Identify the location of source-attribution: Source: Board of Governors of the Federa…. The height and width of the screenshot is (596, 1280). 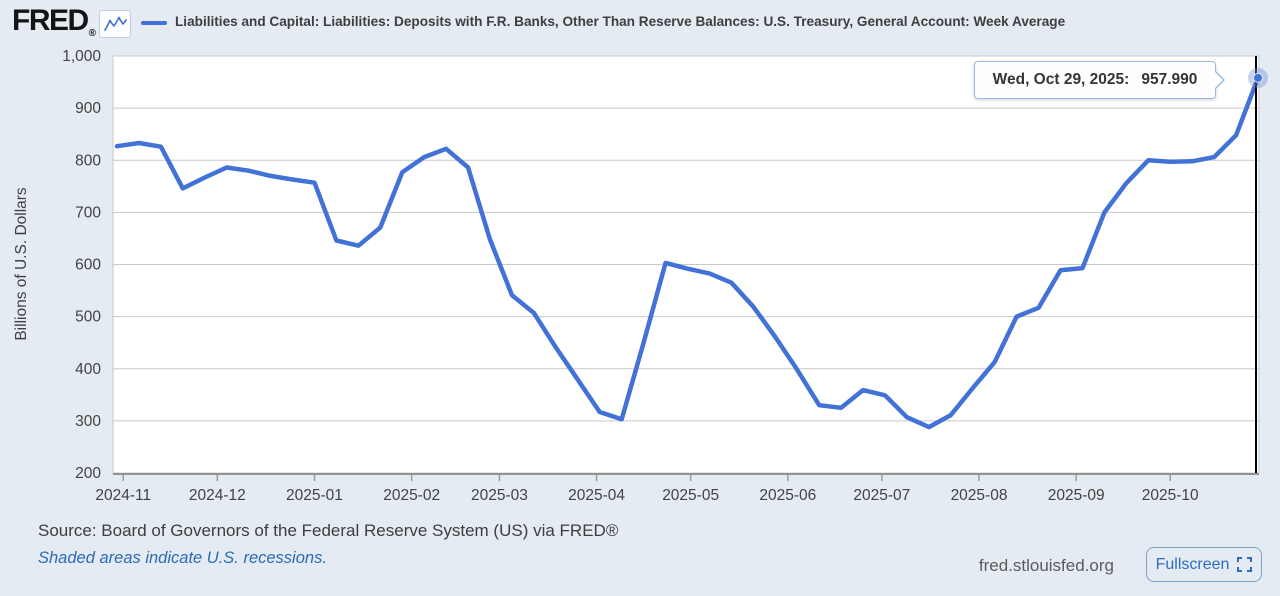
(328, 530).